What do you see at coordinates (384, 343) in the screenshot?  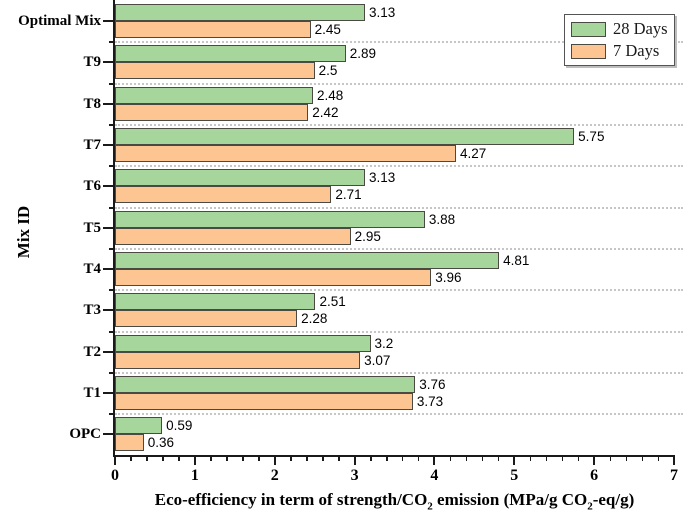 I see `bar-value-label: 3.2` at bounding box center [384, 343].